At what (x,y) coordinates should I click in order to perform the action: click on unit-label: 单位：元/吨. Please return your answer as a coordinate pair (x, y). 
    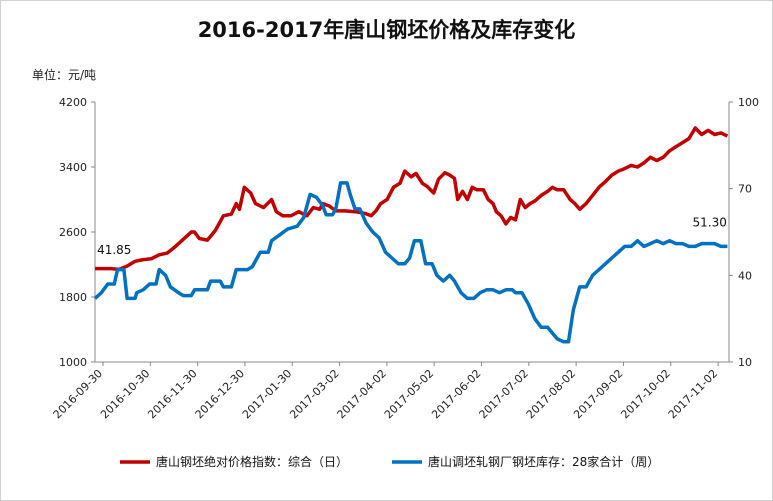
    Looking at the image, I should click on (64, 75).